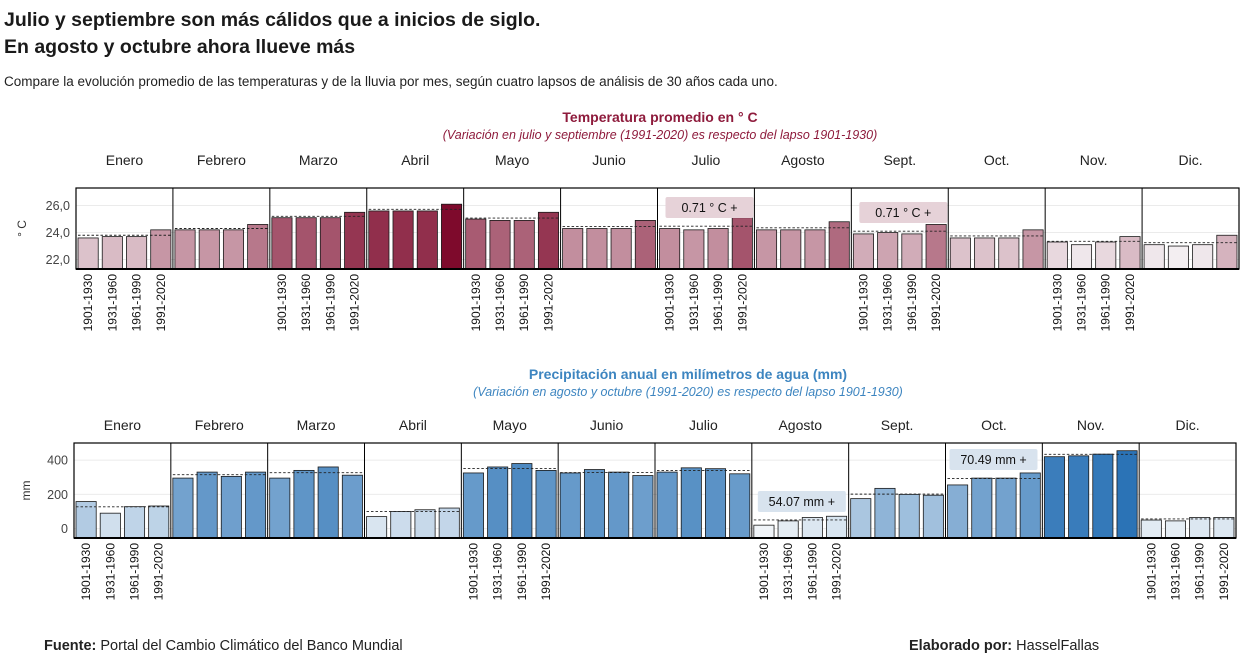 This screenshot has width=1249, height=661. What do you see at coordinates (997, 160) in the screenshot?
I see `month-label: Oct.` at bounding box center [997, 160].